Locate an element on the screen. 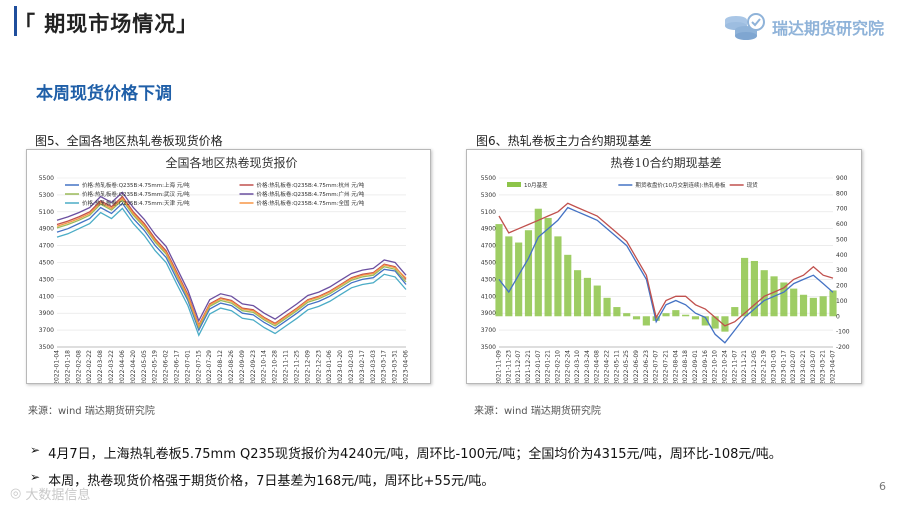 The height and width of the screenshot is (511, 900). watermark: ◎ 大数据信息 is located at coordinates (50, 493).